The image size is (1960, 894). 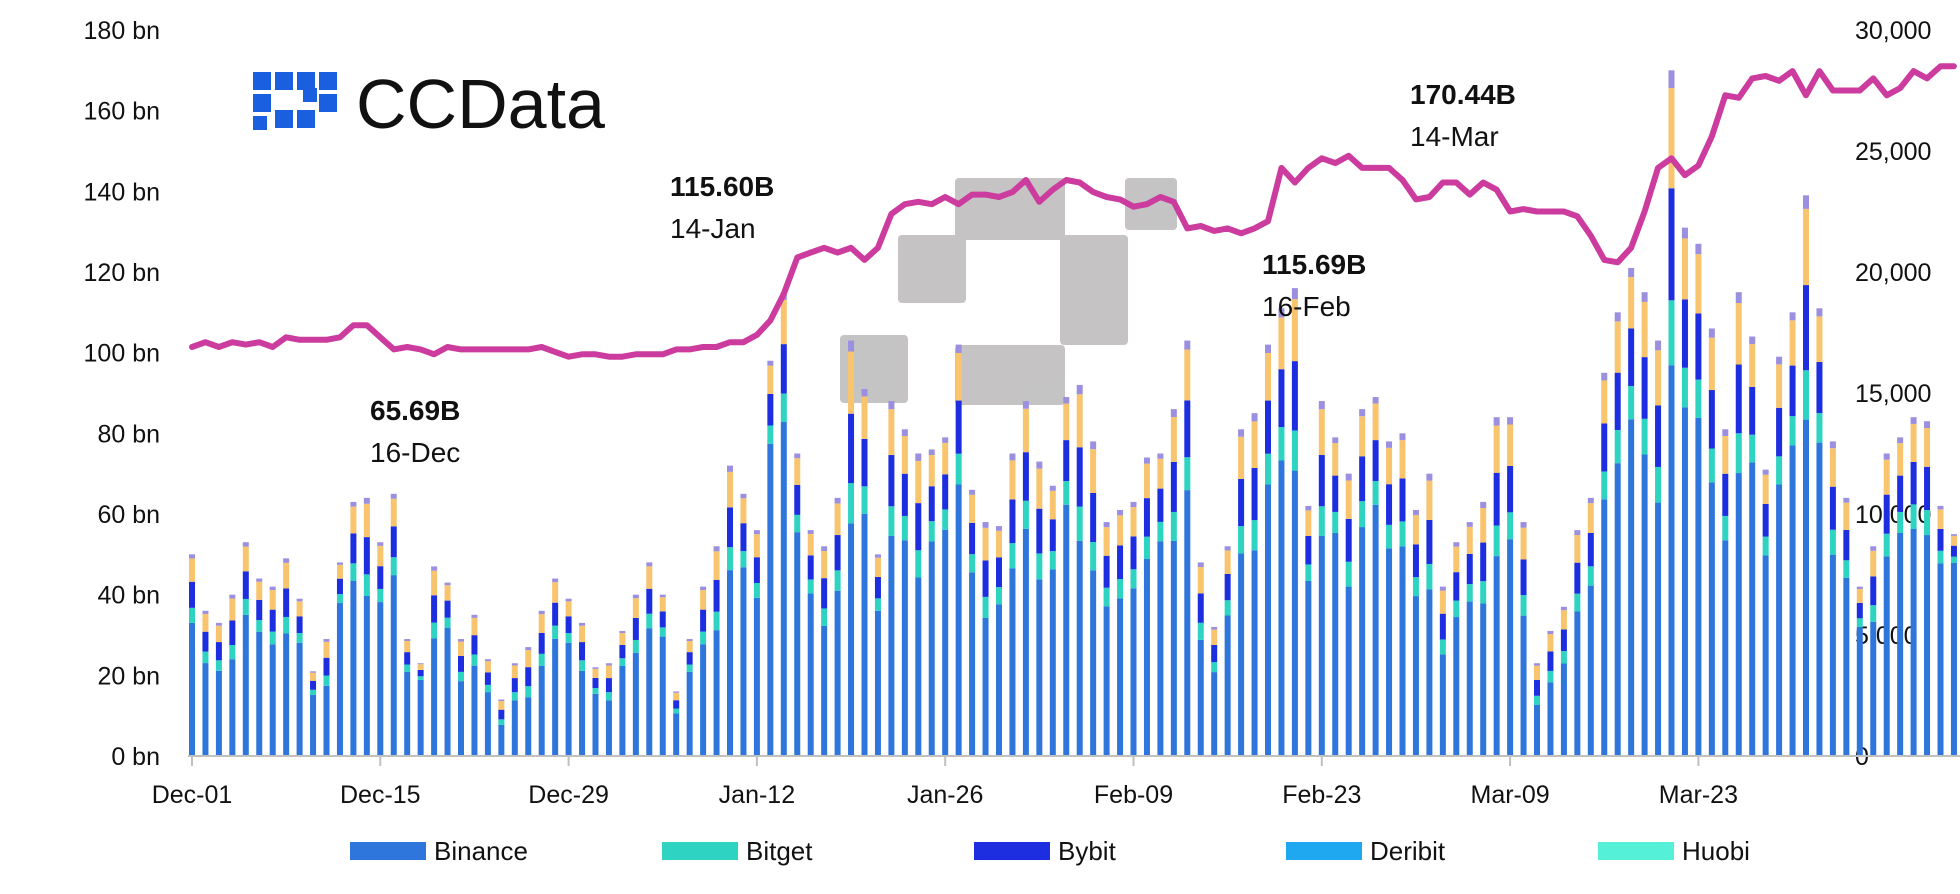 I want to click on x-tick-label: Dec-29, so click(x=568, y=795).